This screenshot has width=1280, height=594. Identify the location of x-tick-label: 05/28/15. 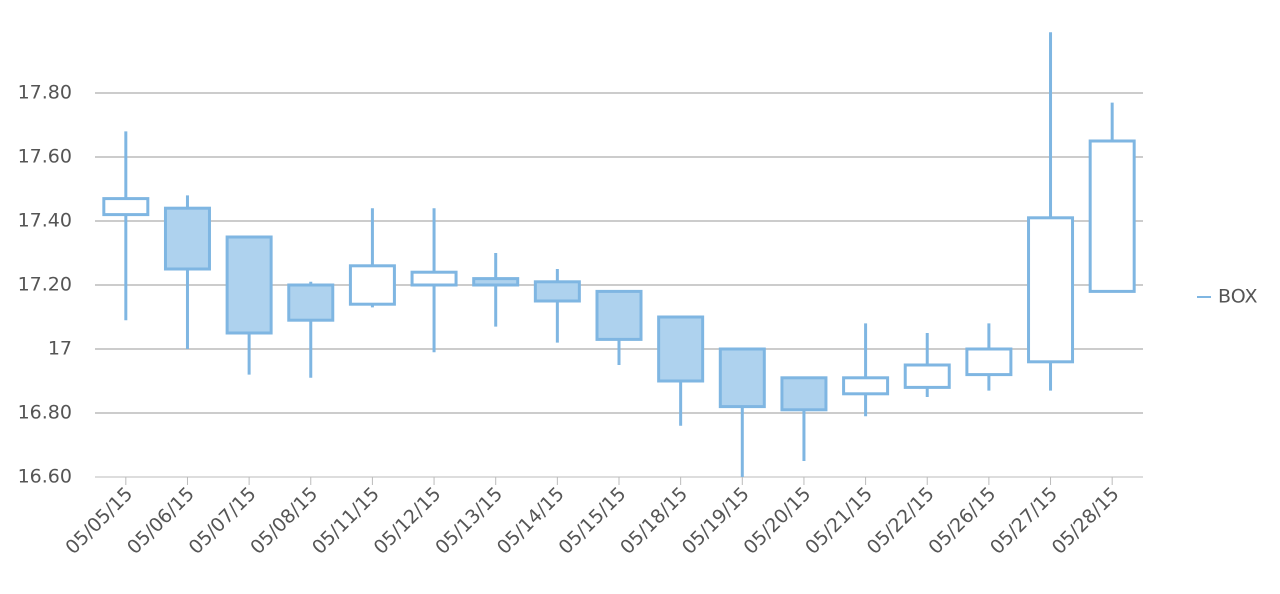
(1086, 521).